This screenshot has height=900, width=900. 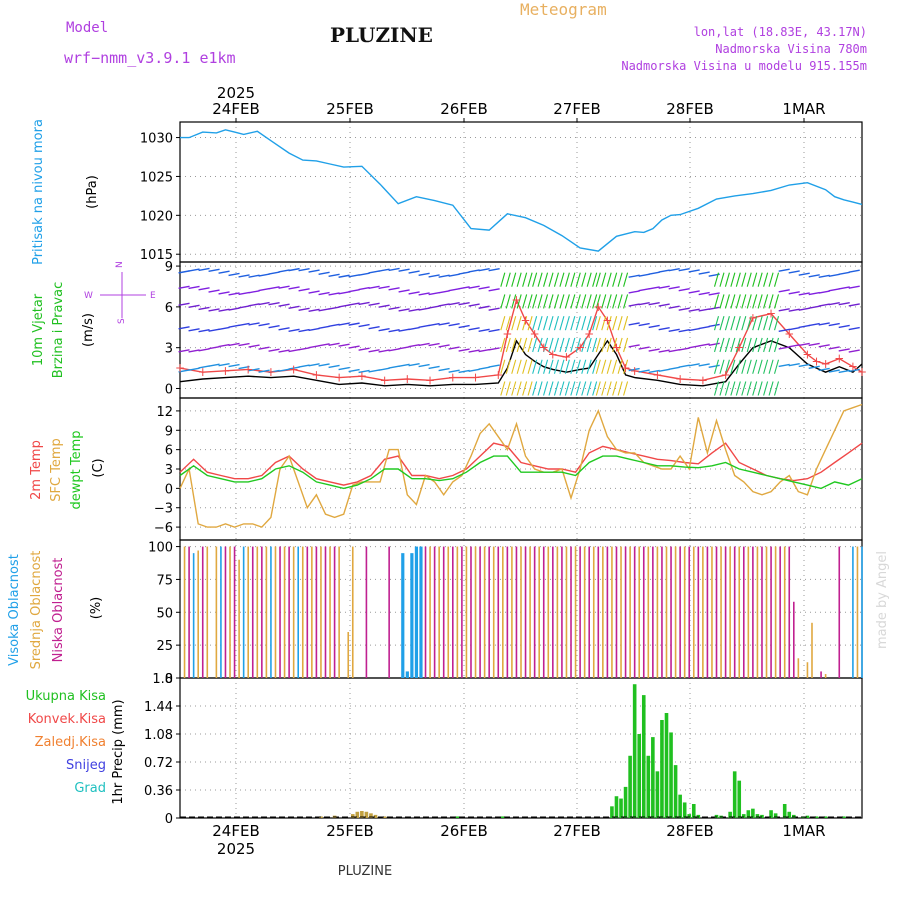 What do you see at coordinates (169, 489) in the screenshot?
I see `temperature-ytick-label: 0` at bounding box center [169, 489].